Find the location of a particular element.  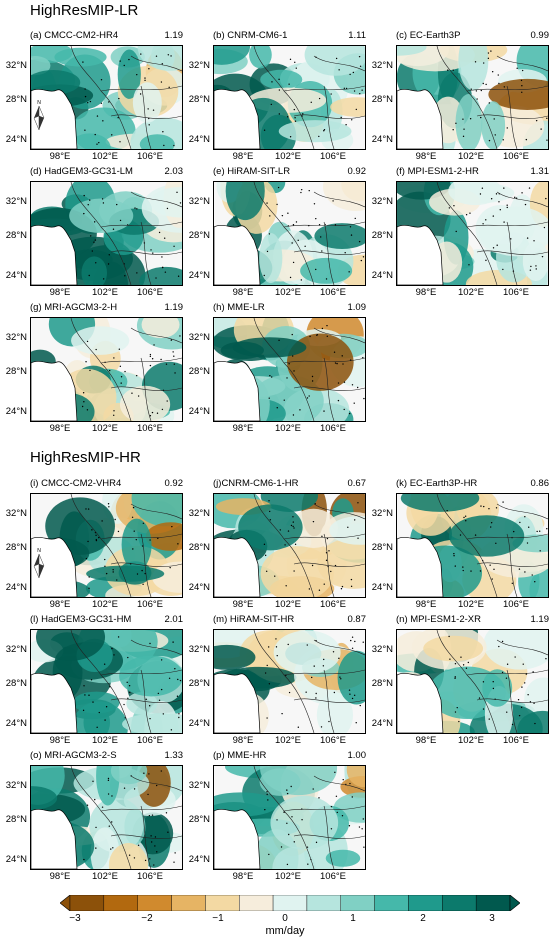

lon-tick-label: 102°E is located at coordinates (471, 604).